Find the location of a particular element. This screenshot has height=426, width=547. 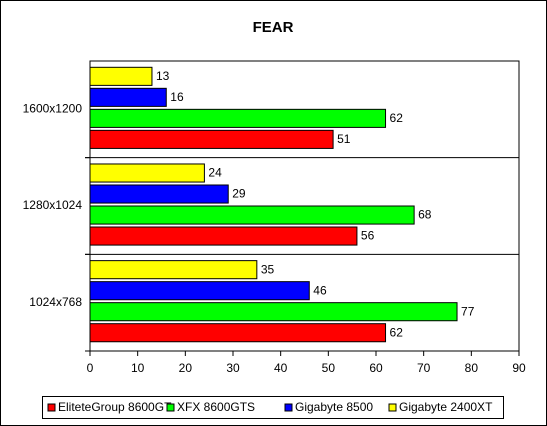

value-label: 35 is located at coordinates (268, 269).